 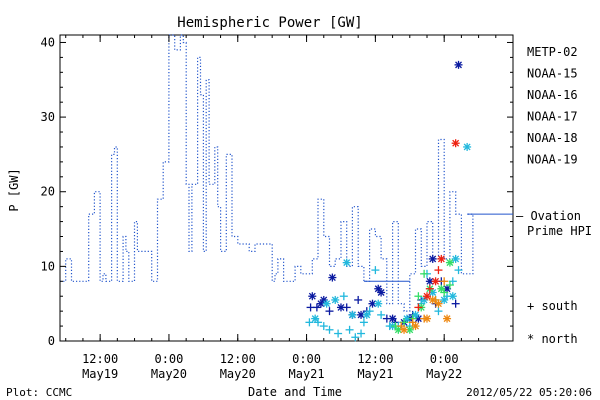 What do you see at coordinates (39, 392) in the screenshot?
I see `plot-credit: Plot: CCMC` at bounding box center [39, 392].